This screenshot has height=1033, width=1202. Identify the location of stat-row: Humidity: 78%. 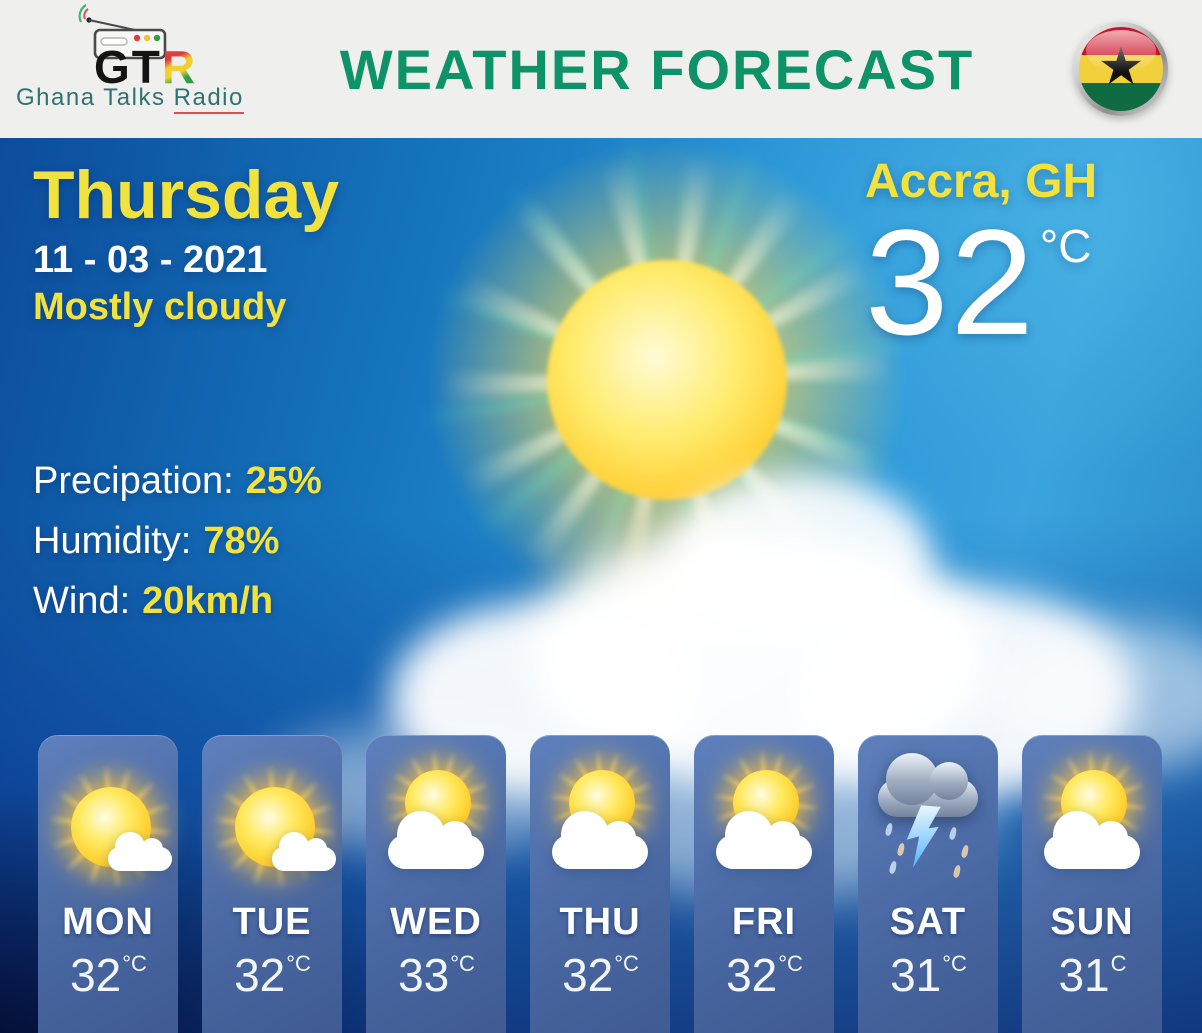
(177, 541).